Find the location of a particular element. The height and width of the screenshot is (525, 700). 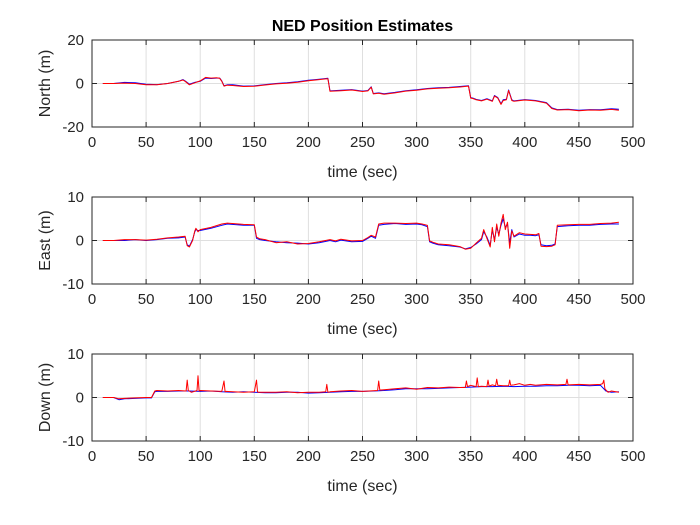

series-line-blue is located at coordinates (360, 392).